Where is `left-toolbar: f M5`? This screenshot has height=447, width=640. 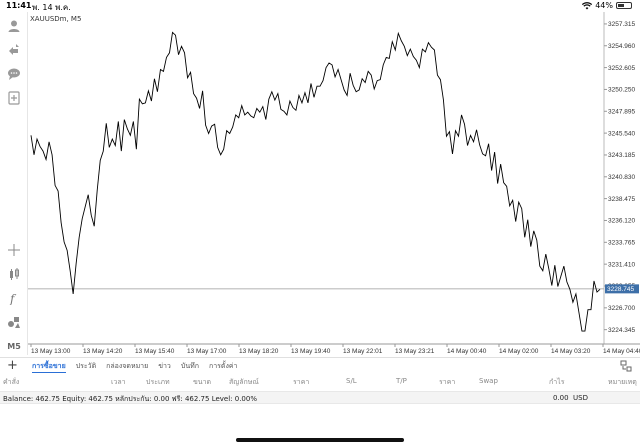
left-toolbar: f M5 is located at coordinates (14, 183).